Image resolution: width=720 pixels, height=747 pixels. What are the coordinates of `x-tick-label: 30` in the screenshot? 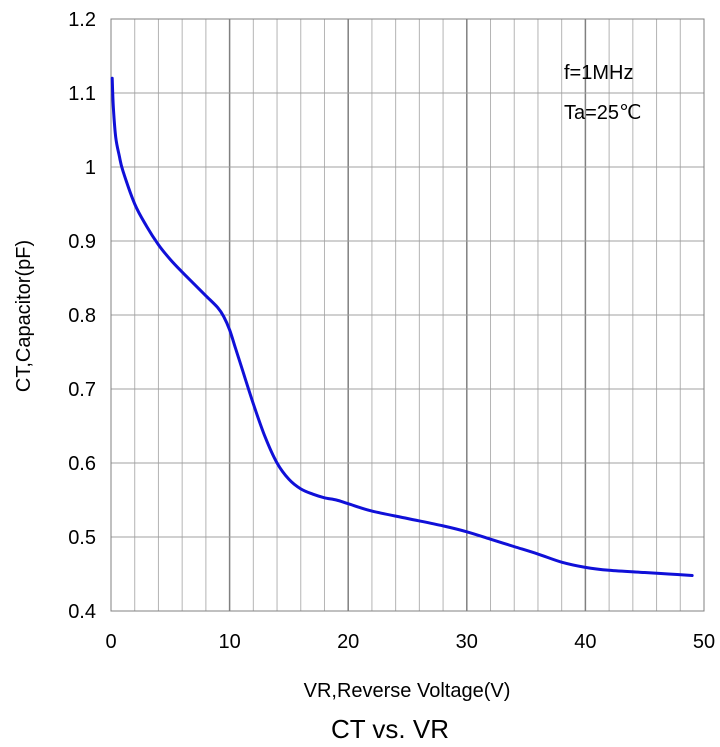 It's located at (467, 642).